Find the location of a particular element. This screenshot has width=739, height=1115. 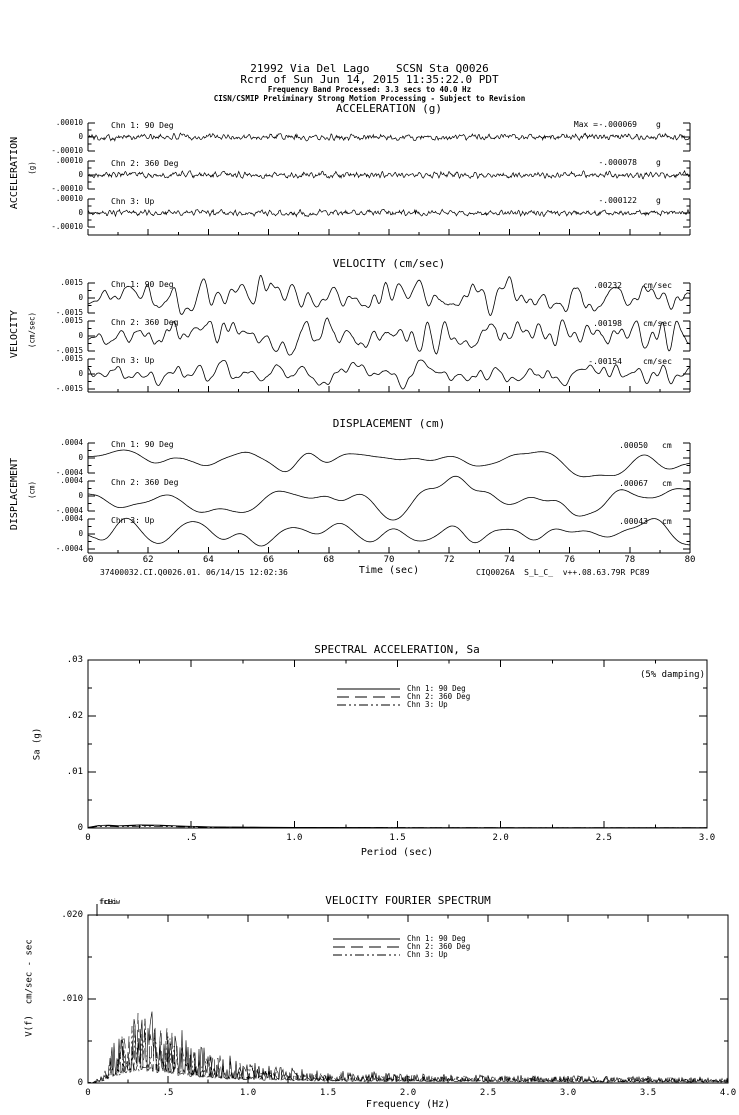

velocity_time_series-trace-chn2 is located at coordinates (389, 336).